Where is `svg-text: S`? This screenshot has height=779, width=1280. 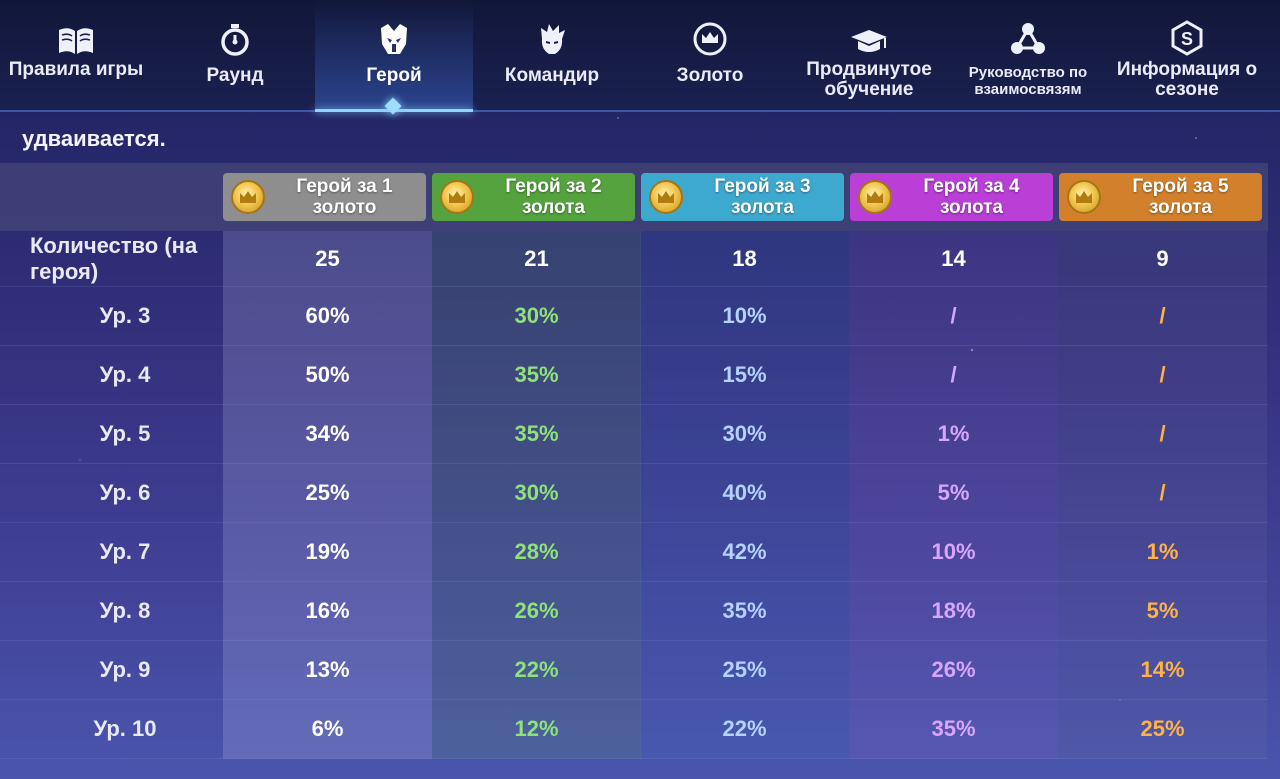 svg-text: S is located at coordinates (1187, 39).